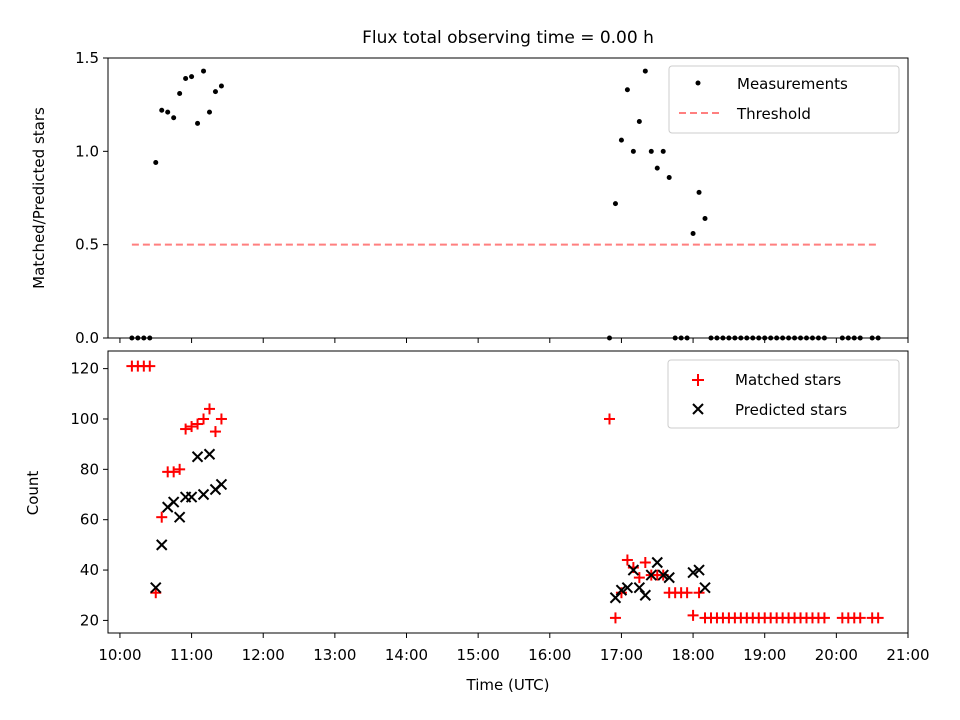 This screenshot has width=960, height=720. I want to click on x-tick-label: 18:00, so click(692, 655).